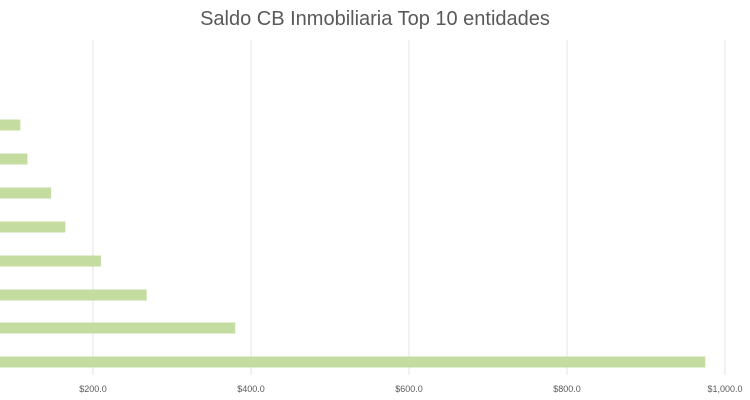 The image size is (750, 400). I want to click on x-tick-label: $800.0, so click(567, 389).